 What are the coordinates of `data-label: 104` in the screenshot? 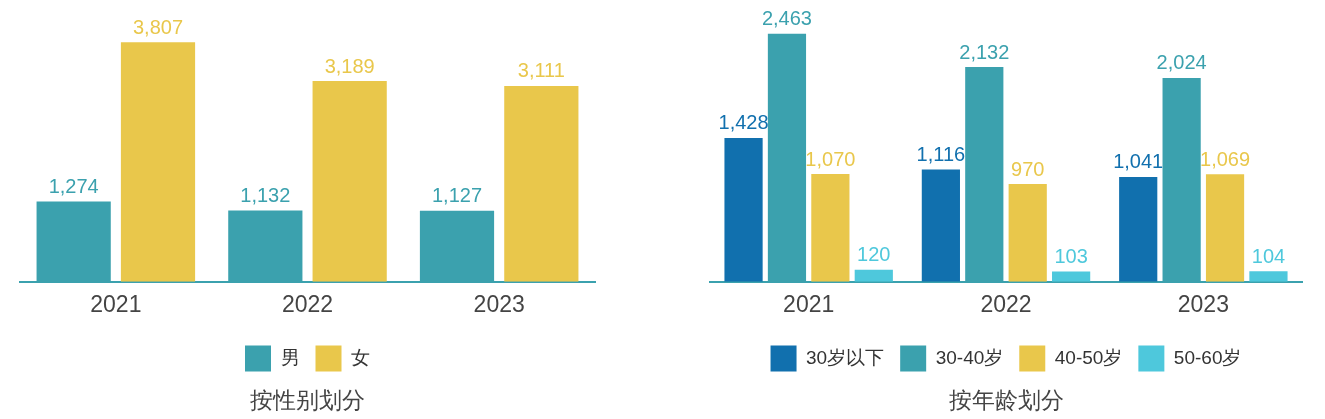 It's located at (1268, 255).